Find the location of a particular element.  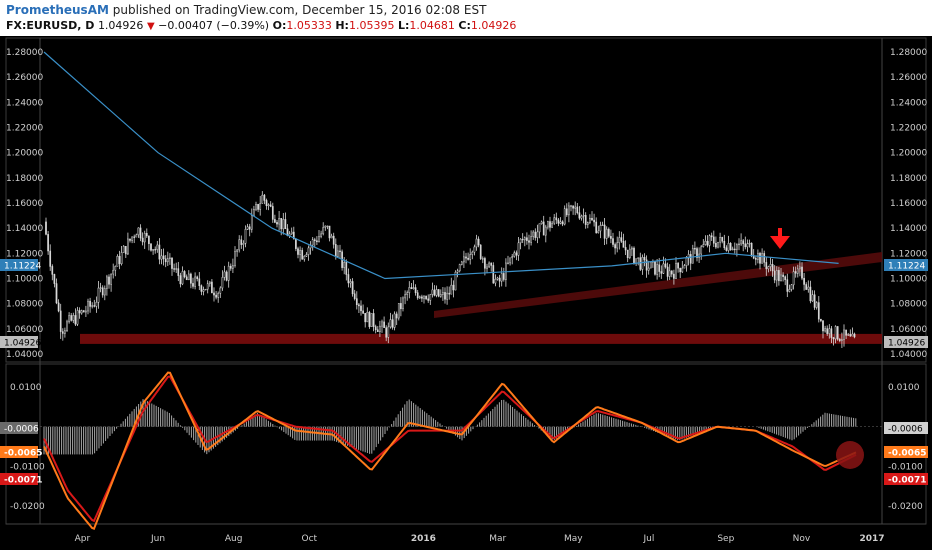

signal-badge-left: -0.0071 is located at coordinates (21, 479).